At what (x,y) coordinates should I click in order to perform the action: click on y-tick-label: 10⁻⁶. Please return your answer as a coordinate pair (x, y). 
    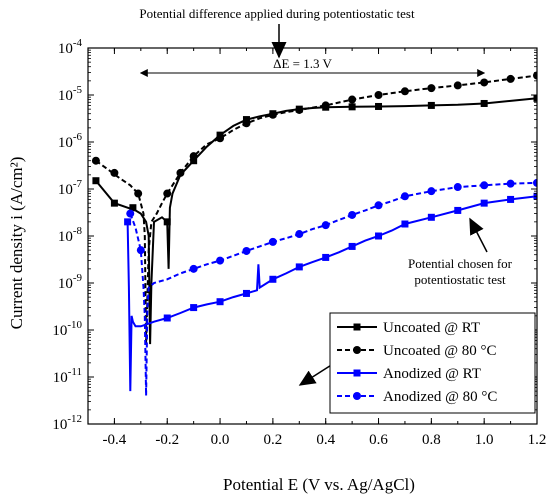
    Looking at the image, I should click on (70, 141).